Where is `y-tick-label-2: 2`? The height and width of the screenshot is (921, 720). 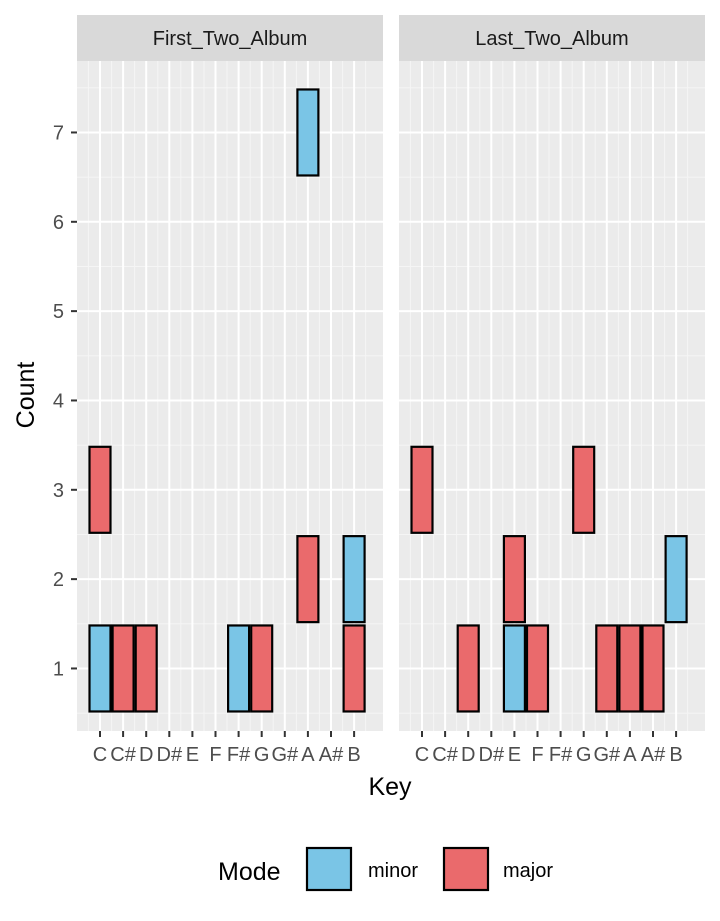
y-tick-label-2: 2 is located at coordinates (58, 580).